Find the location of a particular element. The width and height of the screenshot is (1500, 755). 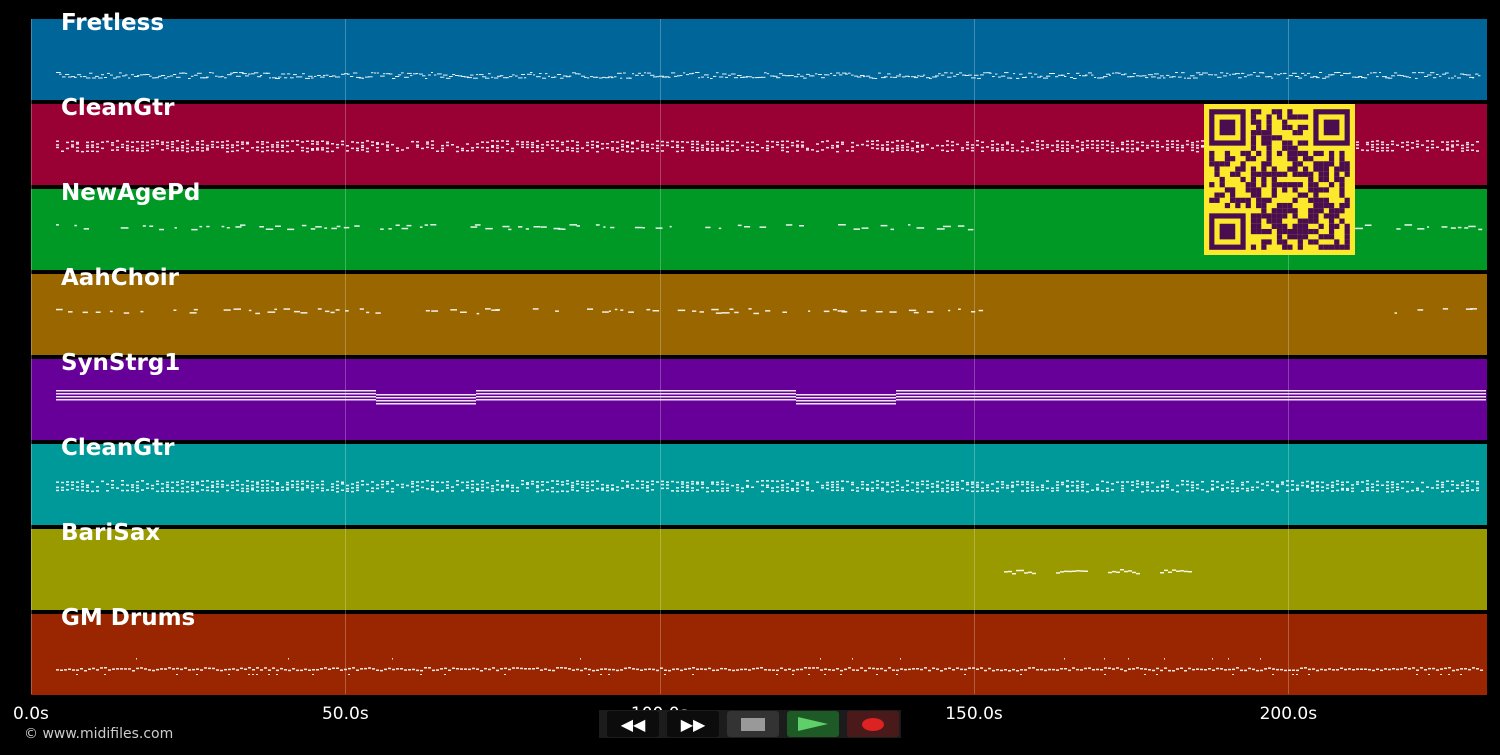

rewind-button: ◀◀ is located at coordinates (633, 724).